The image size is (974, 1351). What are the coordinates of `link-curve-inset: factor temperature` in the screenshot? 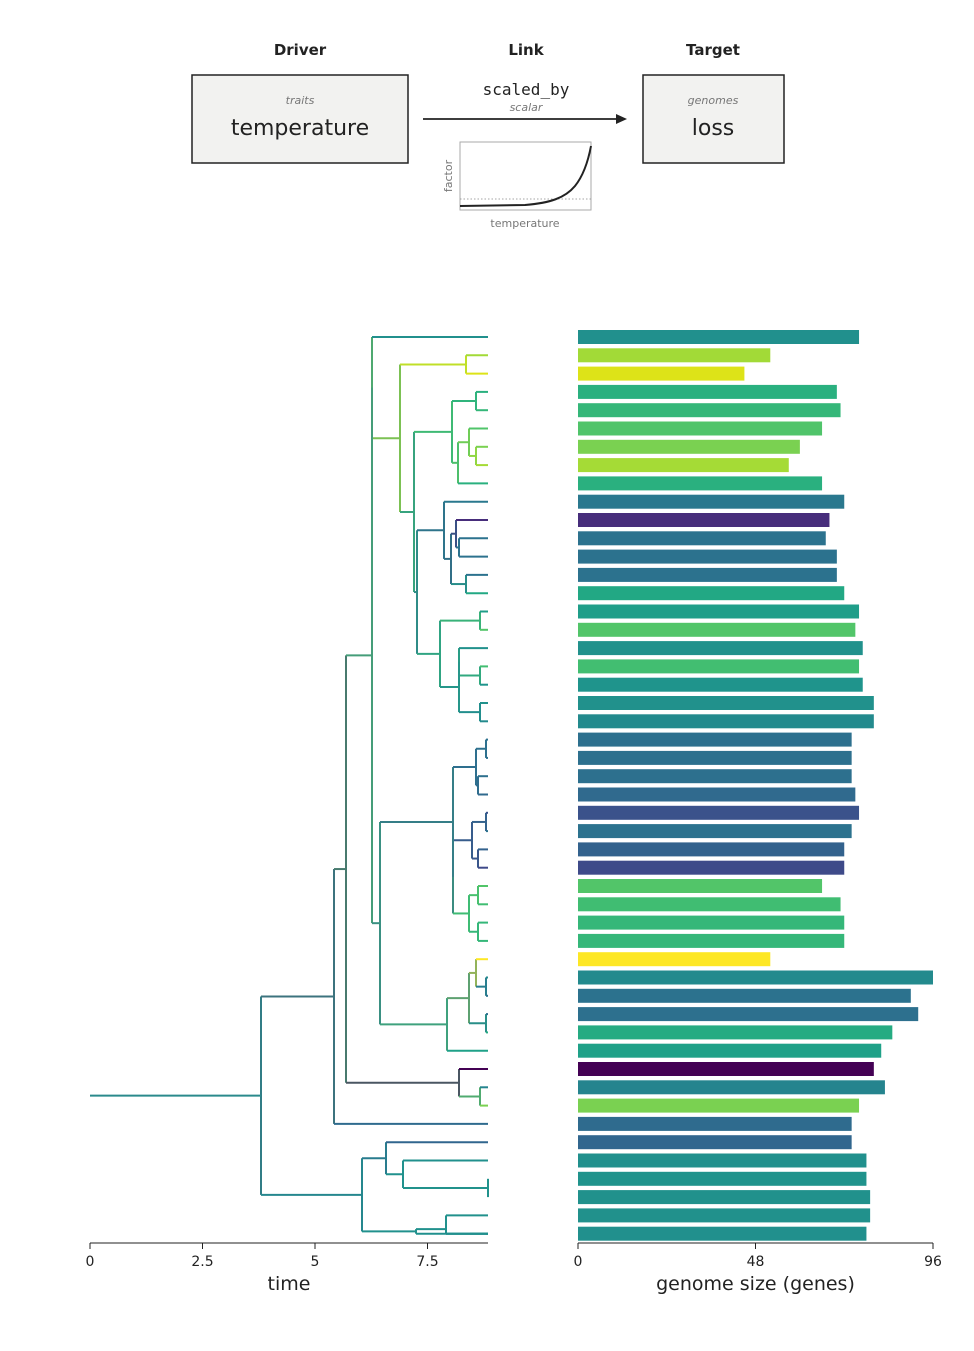 It's located at (517, 185).